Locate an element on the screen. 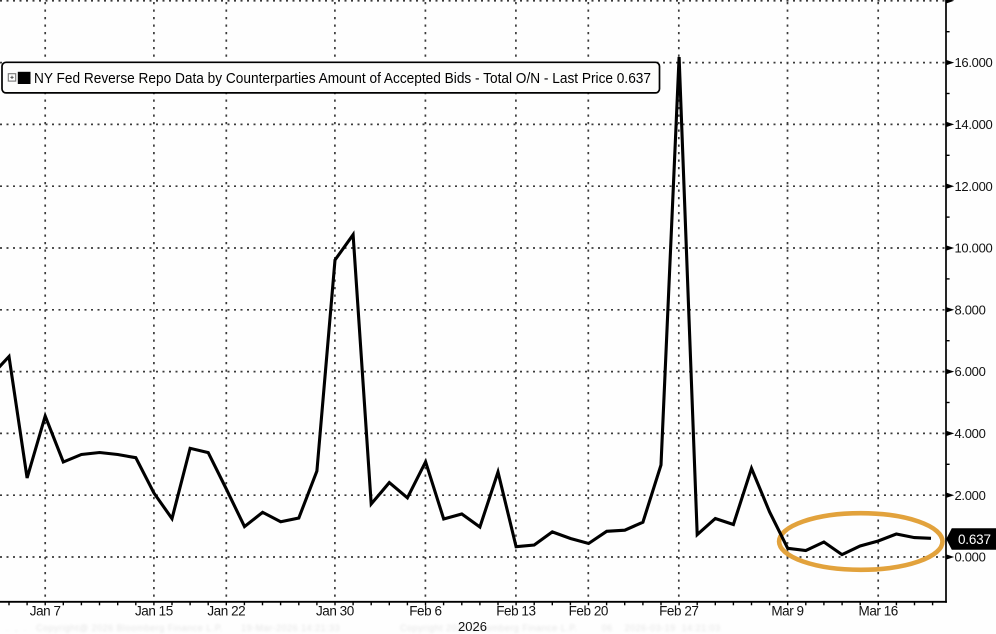 The image size is (996, 634). svg-text: 10.000 is located at coordinates (974, 248).